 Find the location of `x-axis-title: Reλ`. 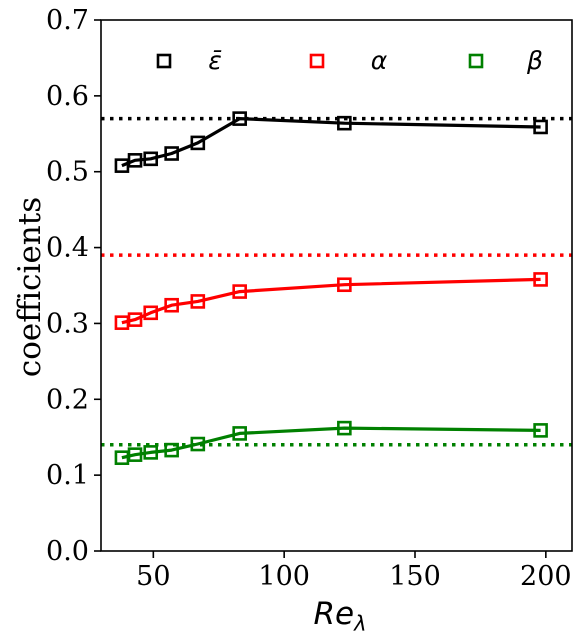

x-axis-title: Reλ is located at coordinates (339, 616).